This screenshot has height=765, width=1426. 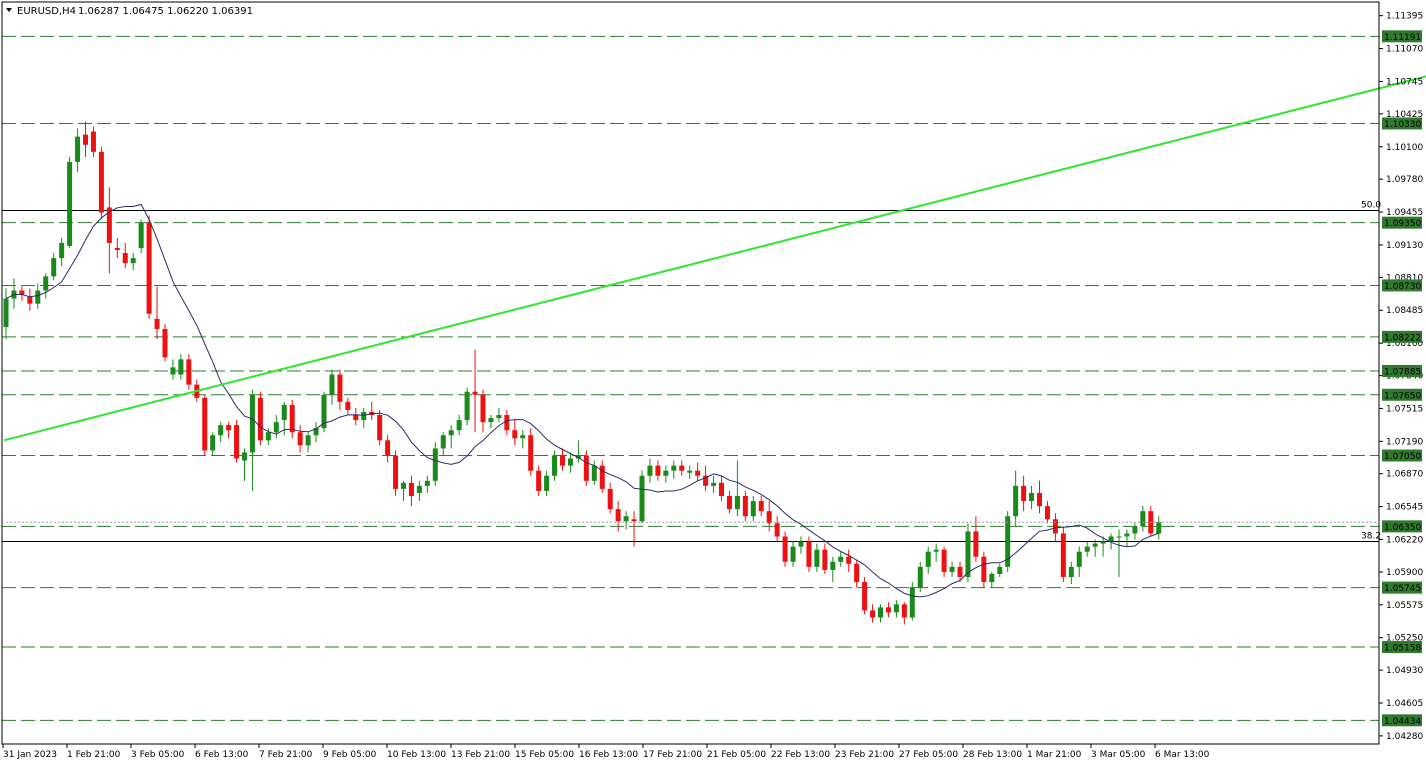 What do you see at coordinates (9, 10) in the screenshot?
I see `chevron-down-icon` at bounding box center [9, 10].